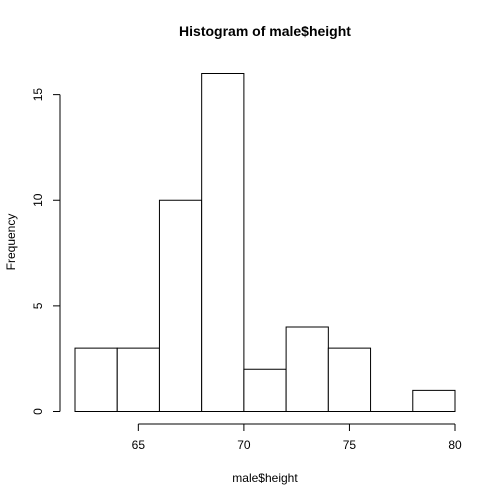 This screenshot has height=500, width=500. I want to click on x-tick-label: 70, so click(244, 445).